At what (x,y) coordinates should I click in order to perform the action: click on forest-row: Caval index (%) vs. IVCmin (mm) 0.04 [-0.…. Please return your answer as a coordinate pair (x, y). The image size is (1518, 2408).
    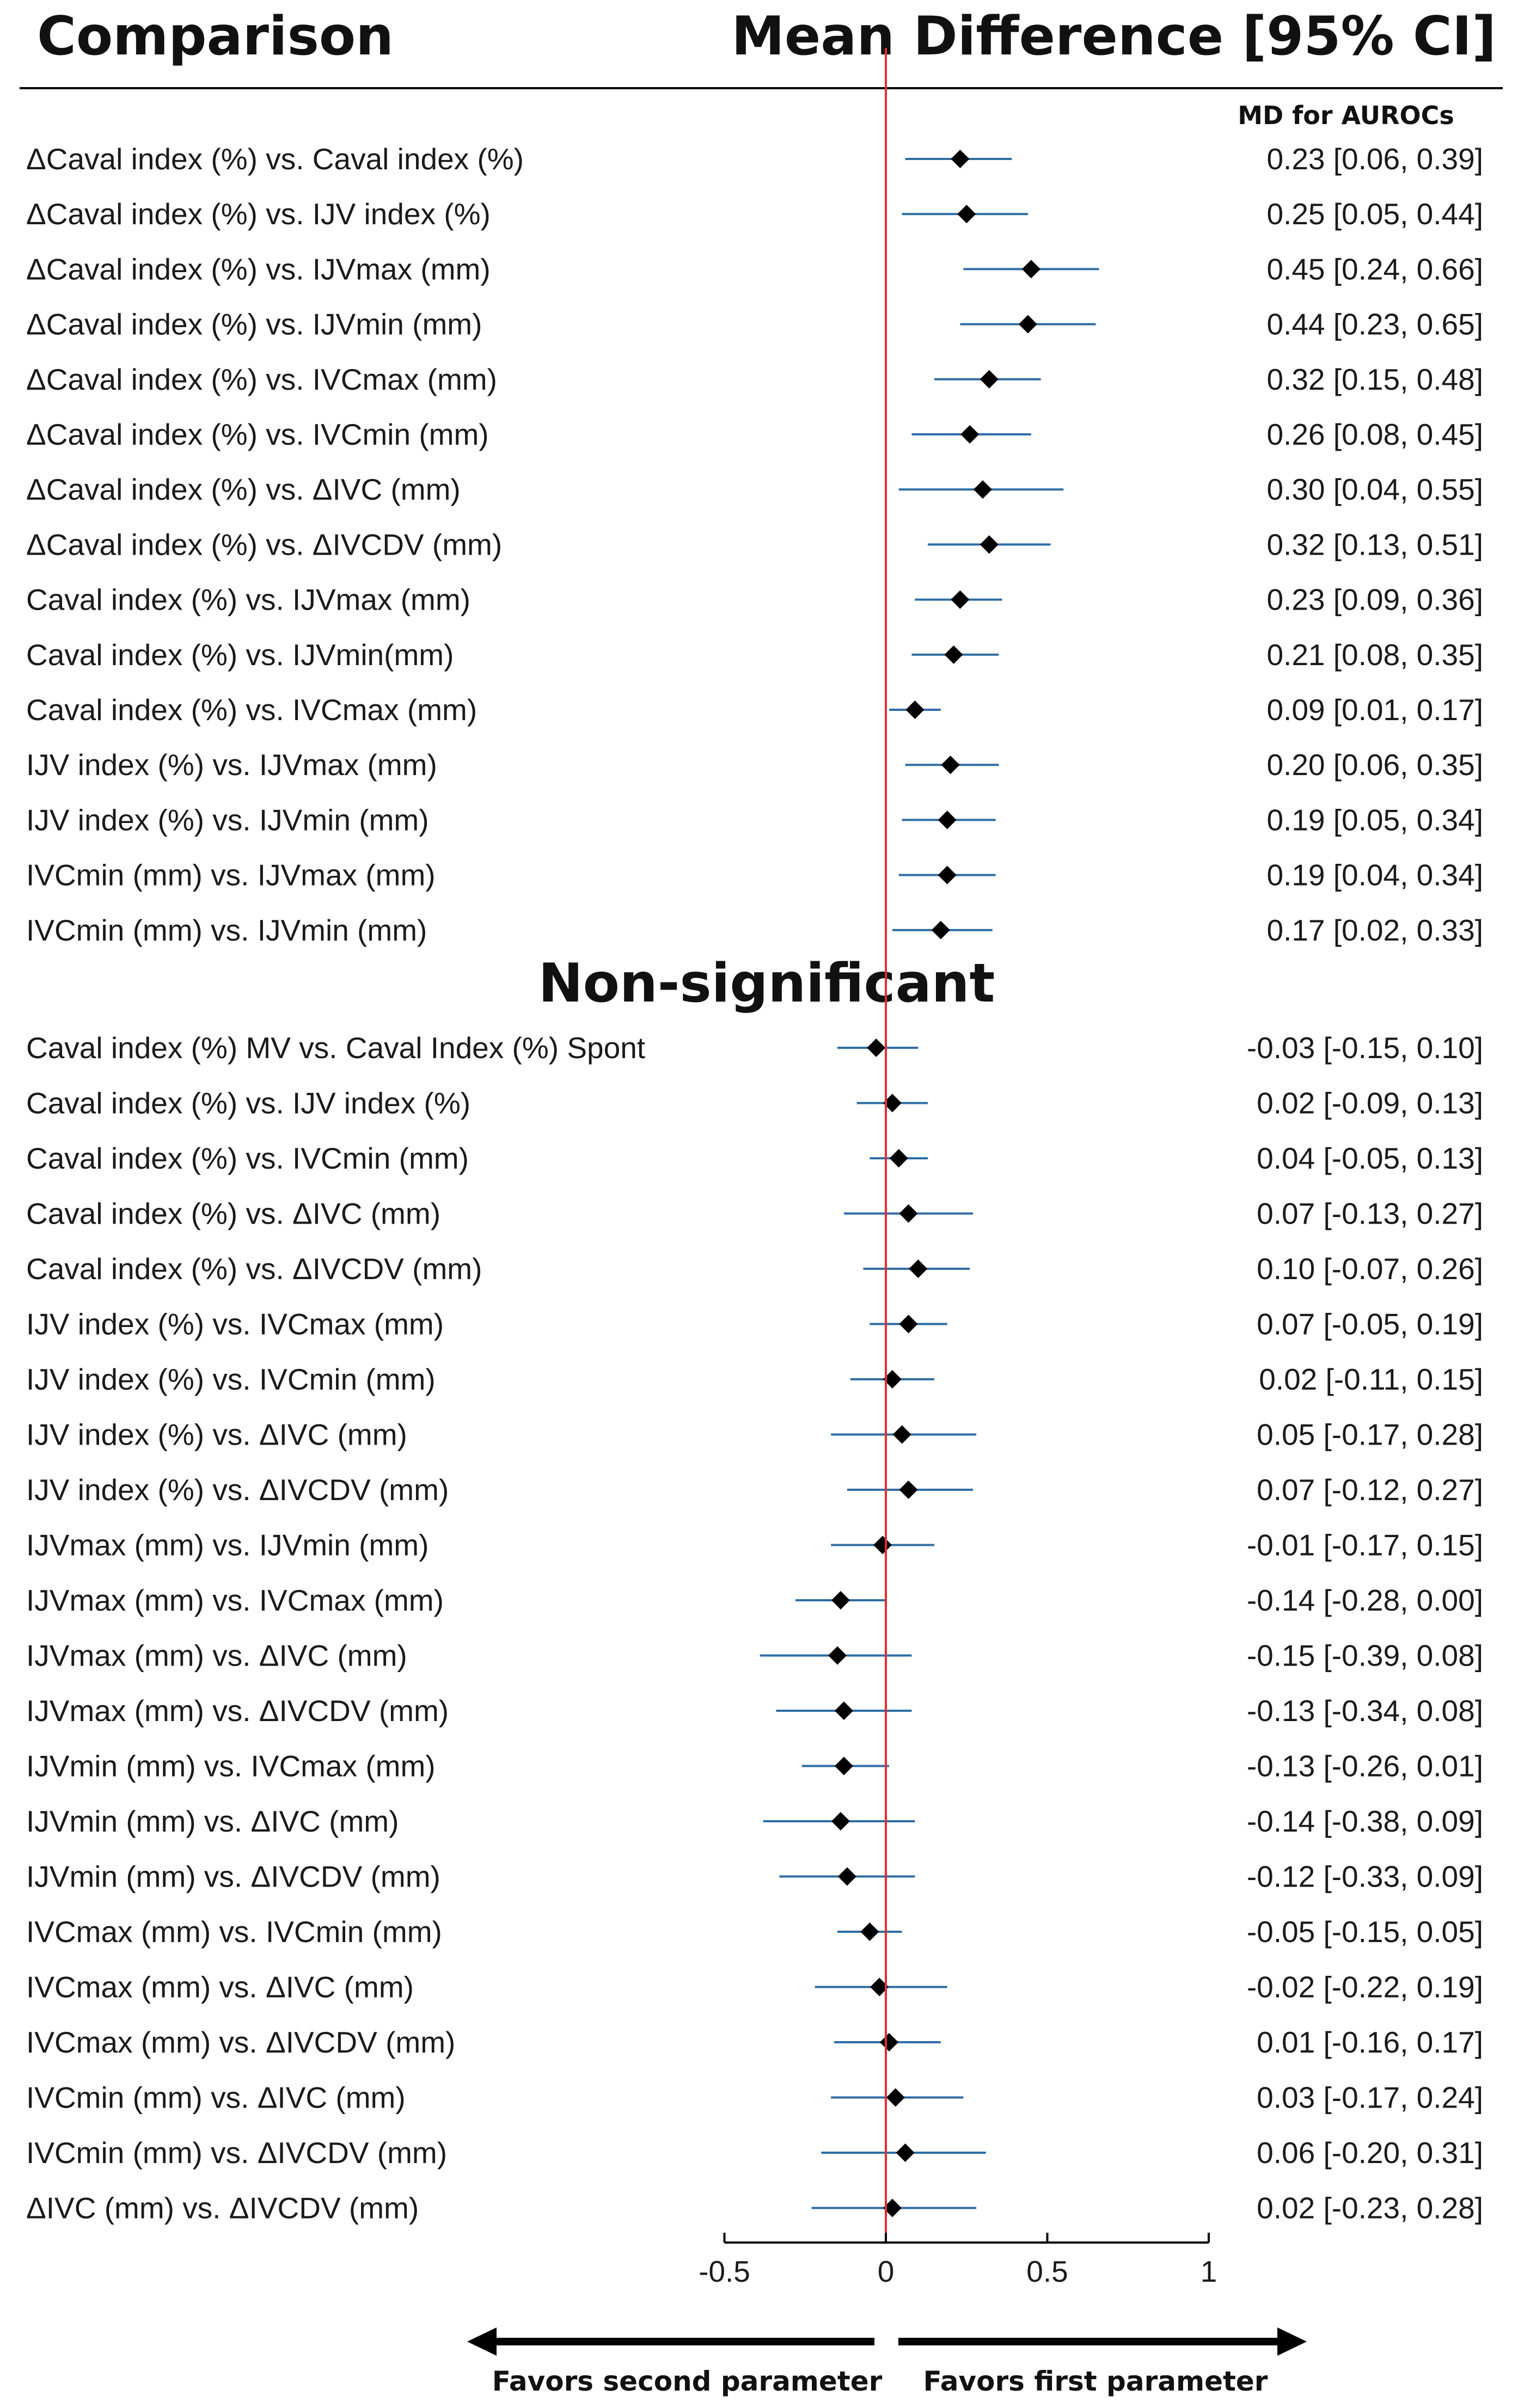
    Looking at the image, I should click on (754, 1158).